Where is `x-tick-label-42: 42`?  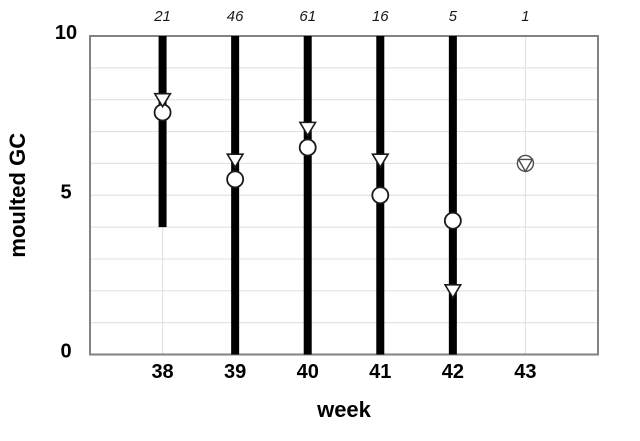 x-tick-label-42: 42 is located at coordinates (453, 372).